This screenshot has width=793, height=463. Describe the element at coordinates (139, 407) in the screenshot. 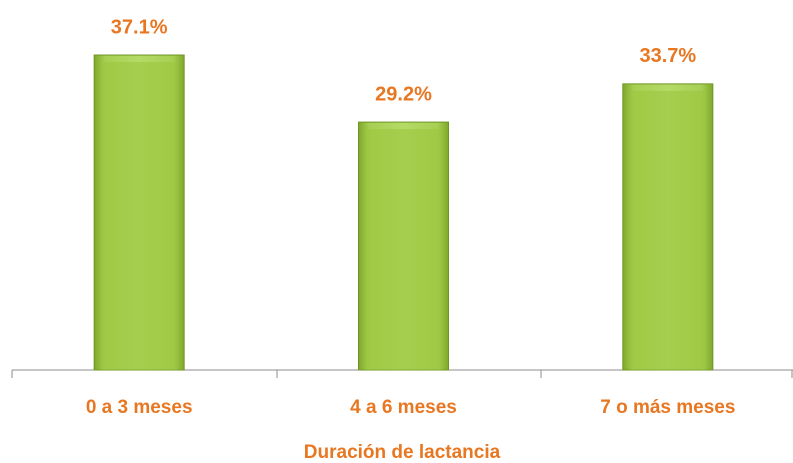

I see `x-tick-label: 0 a 3 meses` at that location.